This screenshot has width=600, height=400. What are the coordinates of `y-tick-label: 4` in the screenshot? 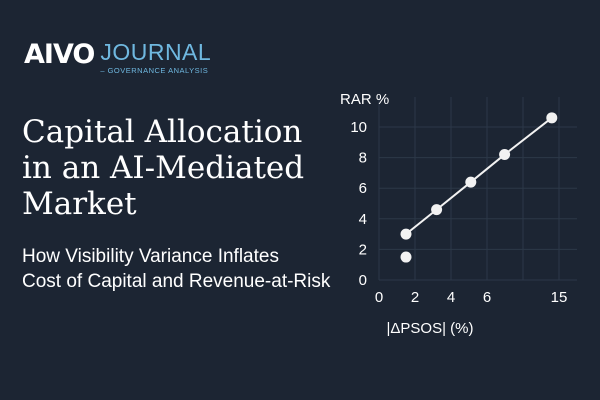 It's located at (363, 219).